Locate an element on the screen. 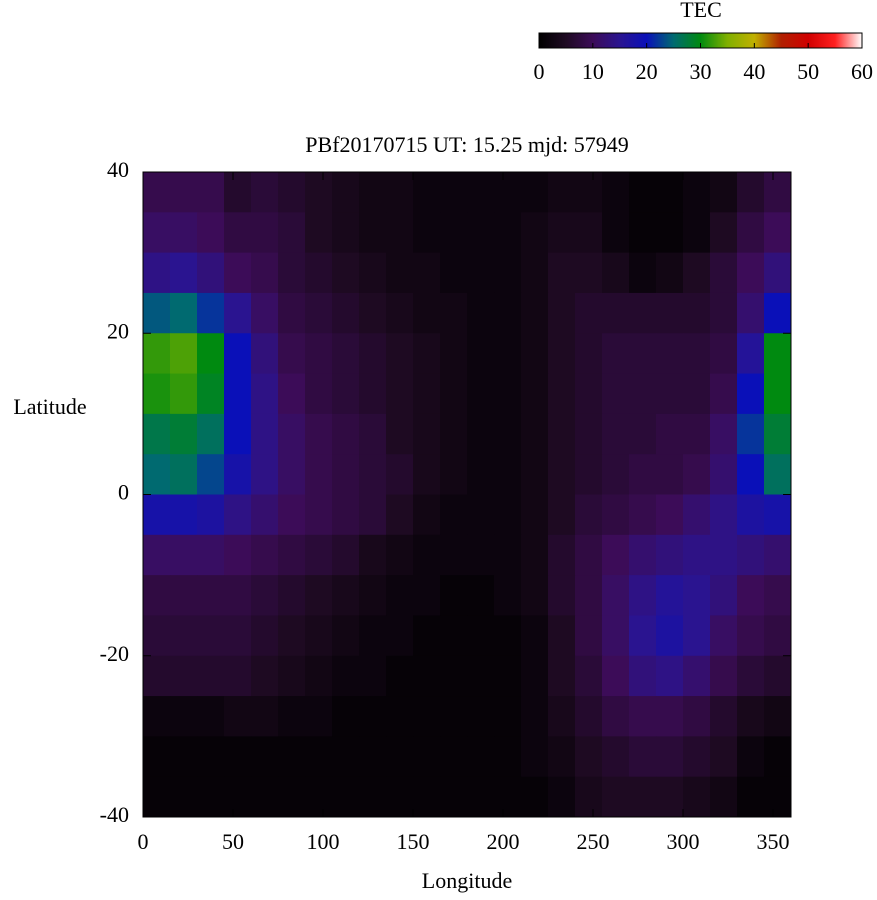 Image resolution: width=877 pixels, height=900 pixels. x-tick-label: 350 is located at coordinates (773, 841).